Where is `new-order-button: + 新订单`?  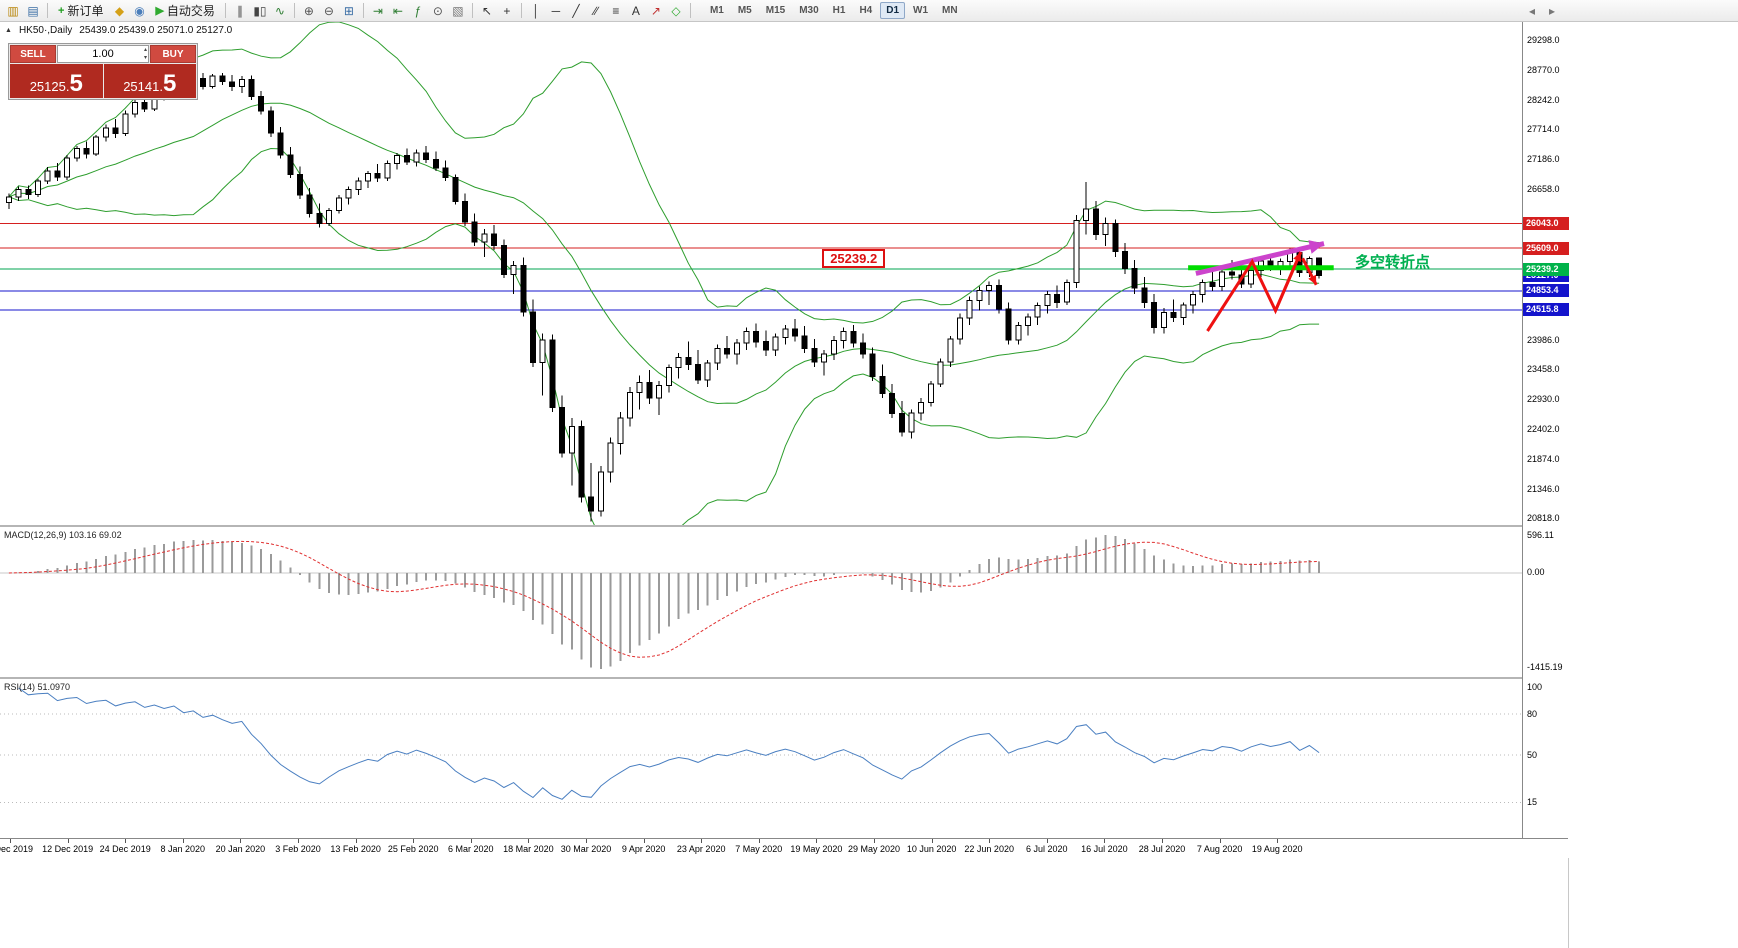 new-order-button: + 新订单 is located at coordinates (80, 11).